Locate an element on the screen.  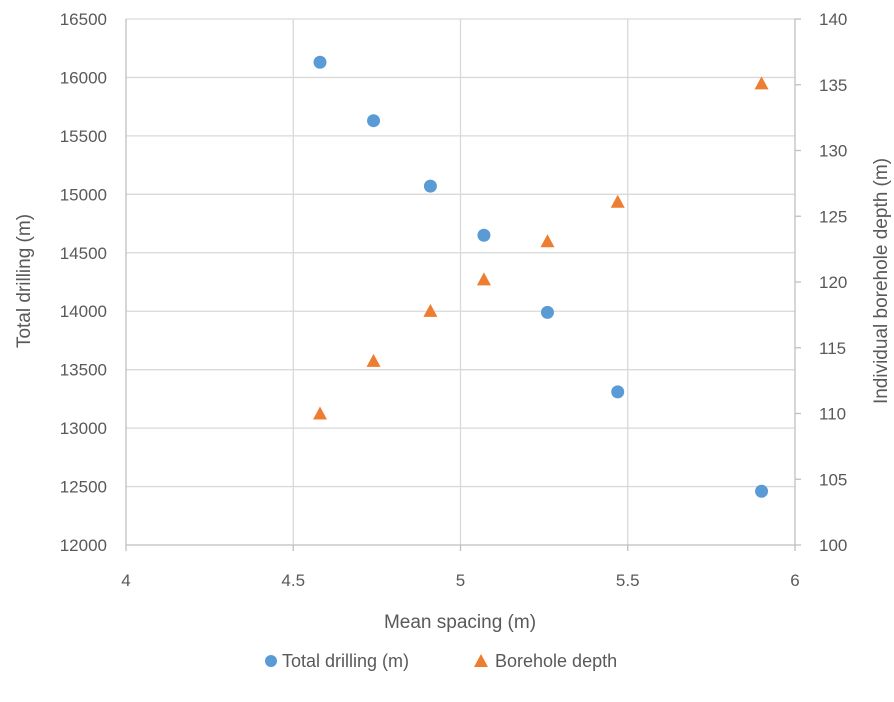
right-tick-label: 135 is located at coordinates (833, 85).